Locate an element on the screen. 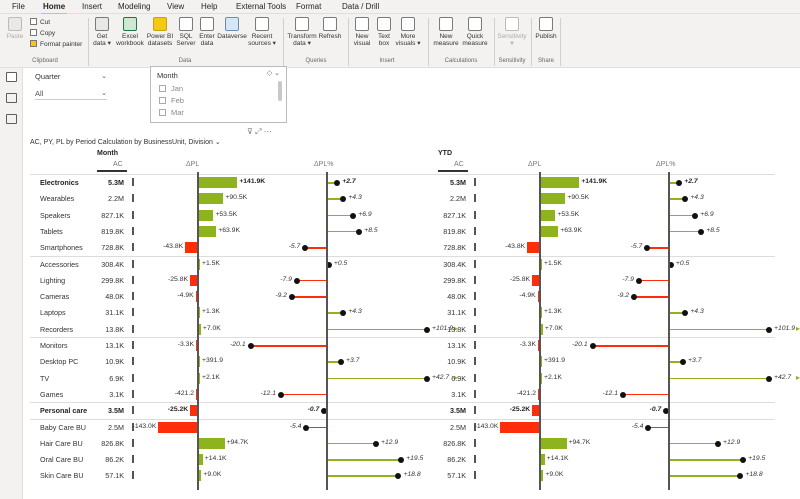 This screenshot has height=499, width=800. text-box-button: Text box is located at coordinates (384, 32).